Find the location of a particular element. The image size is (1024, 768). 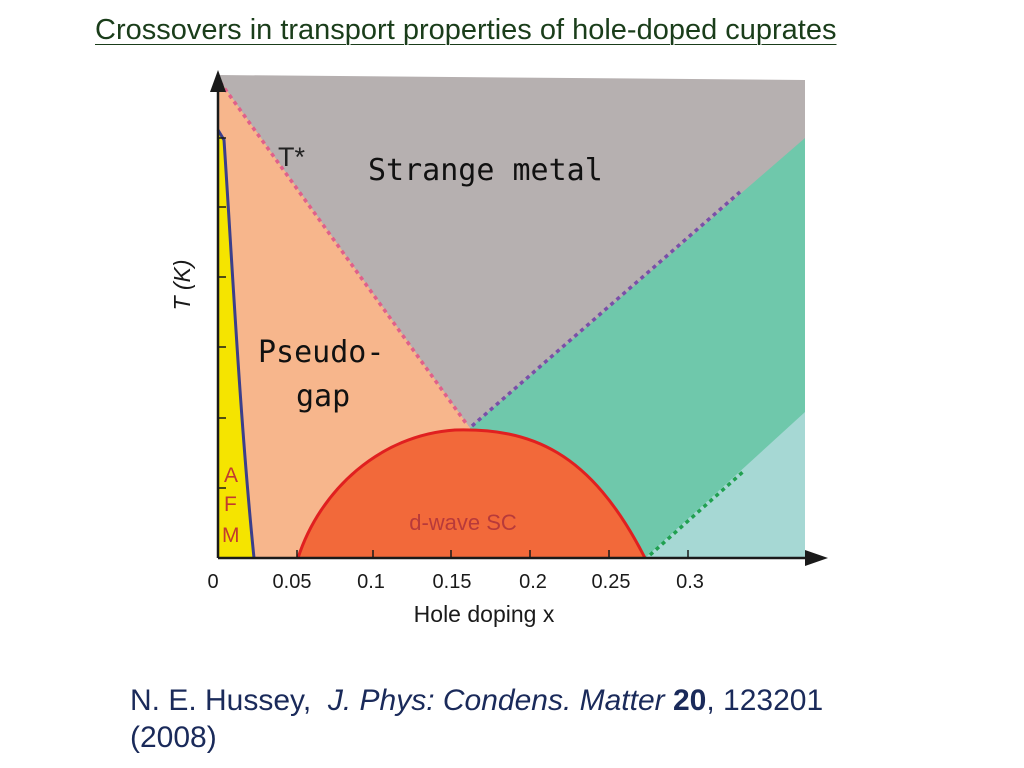

afm-label-f: F is located at coordinates (230, 504).